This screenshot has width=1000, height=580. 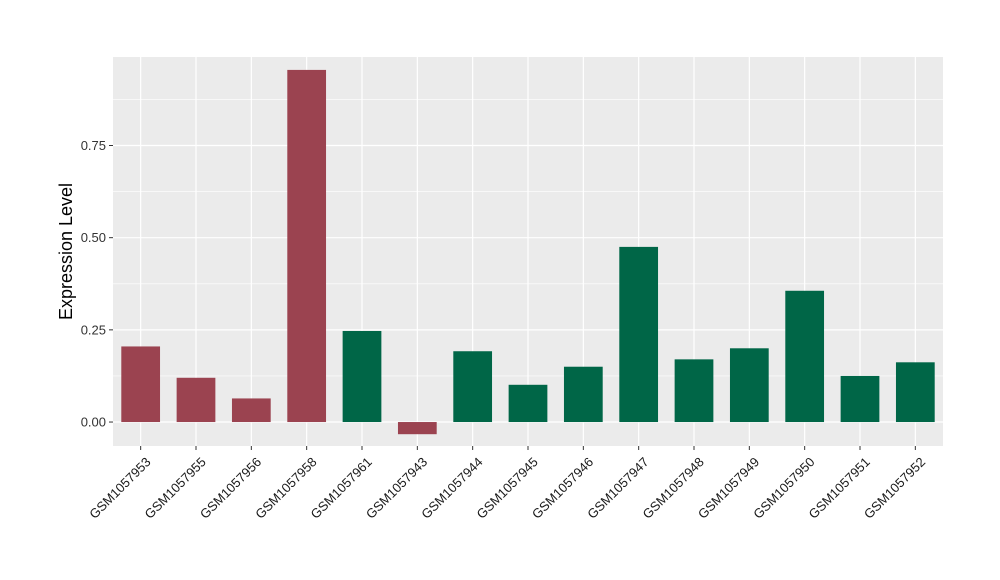 I want to click on bar-GSM1057951, so click(x=860, y=399).